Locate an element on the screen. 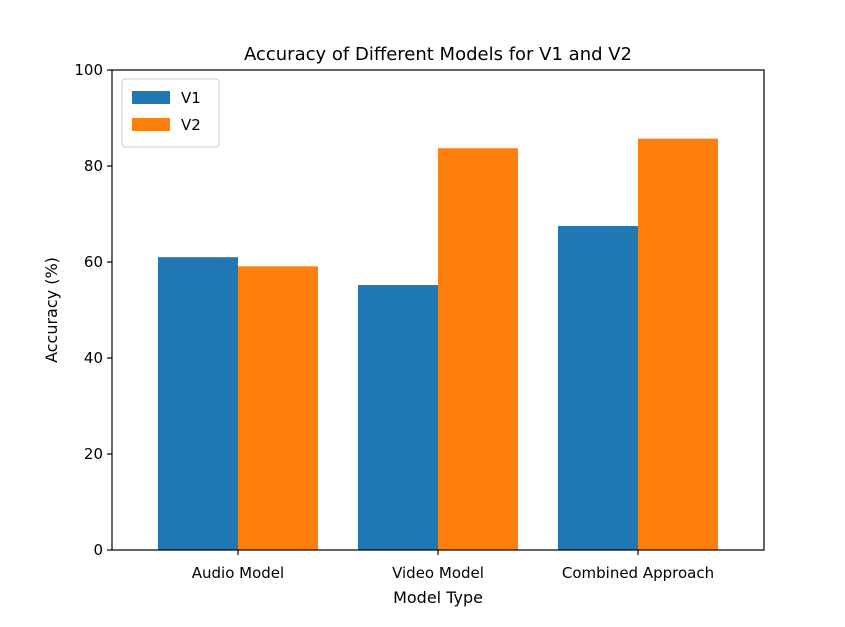  legend: V1 V2 is located at coordinates (170, 113).